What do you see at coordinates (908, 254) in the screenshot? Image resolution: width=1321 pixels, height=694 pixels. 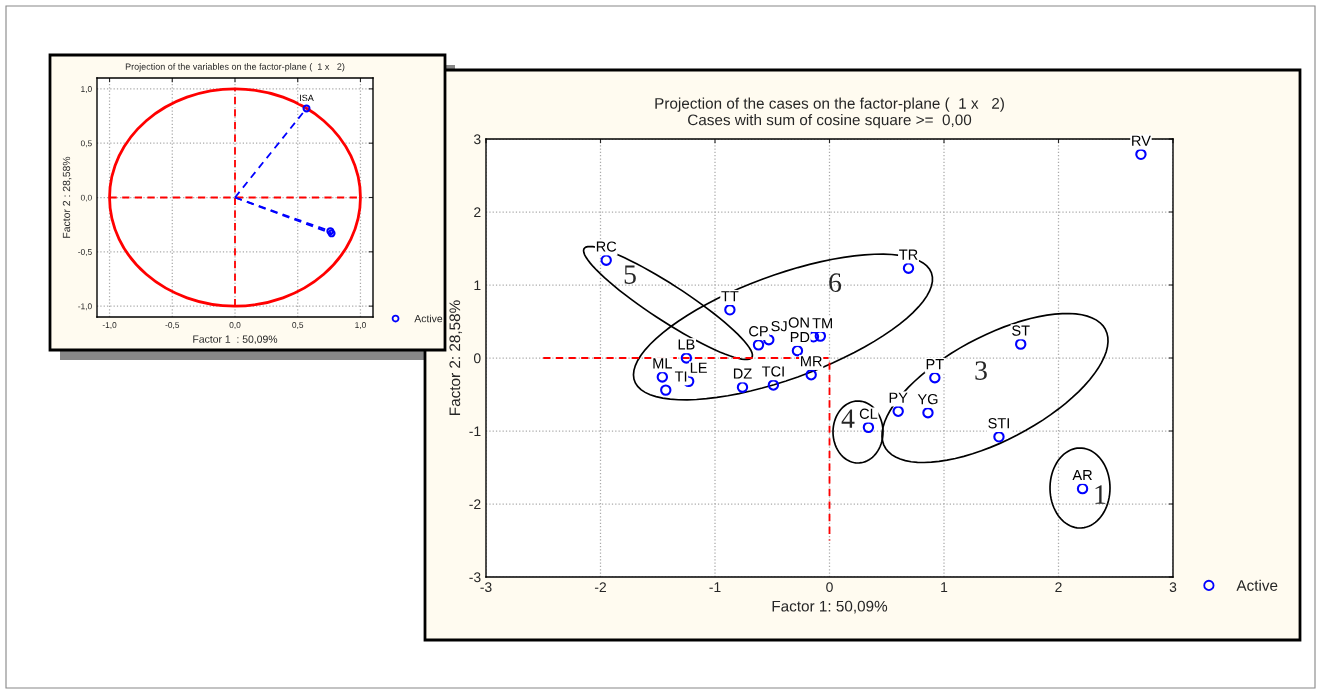 I see `data-label: TR` at bounding box center [908, 254].